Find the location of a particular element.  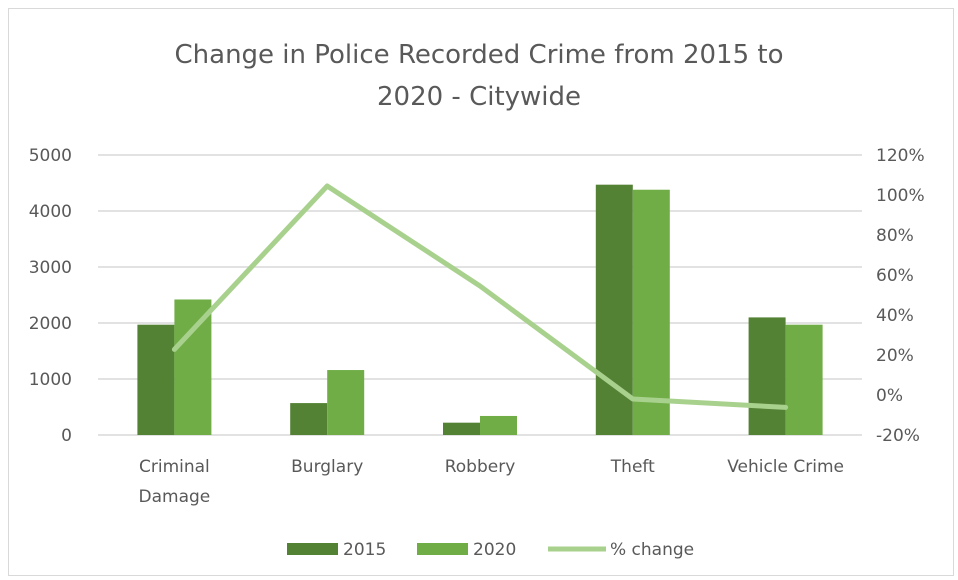

left-tick-label: 5000 is located at coordinates (50, 156).